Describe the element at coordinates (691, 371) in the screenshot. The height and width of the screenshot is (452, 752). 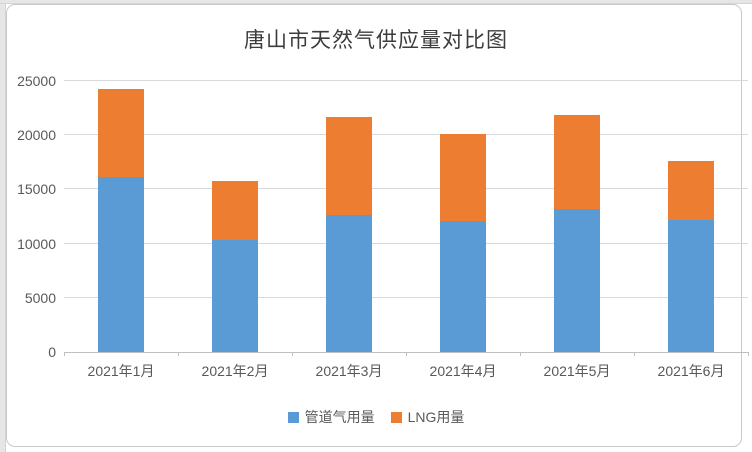
I see `x-tick-label: 2021年6月` at that location.